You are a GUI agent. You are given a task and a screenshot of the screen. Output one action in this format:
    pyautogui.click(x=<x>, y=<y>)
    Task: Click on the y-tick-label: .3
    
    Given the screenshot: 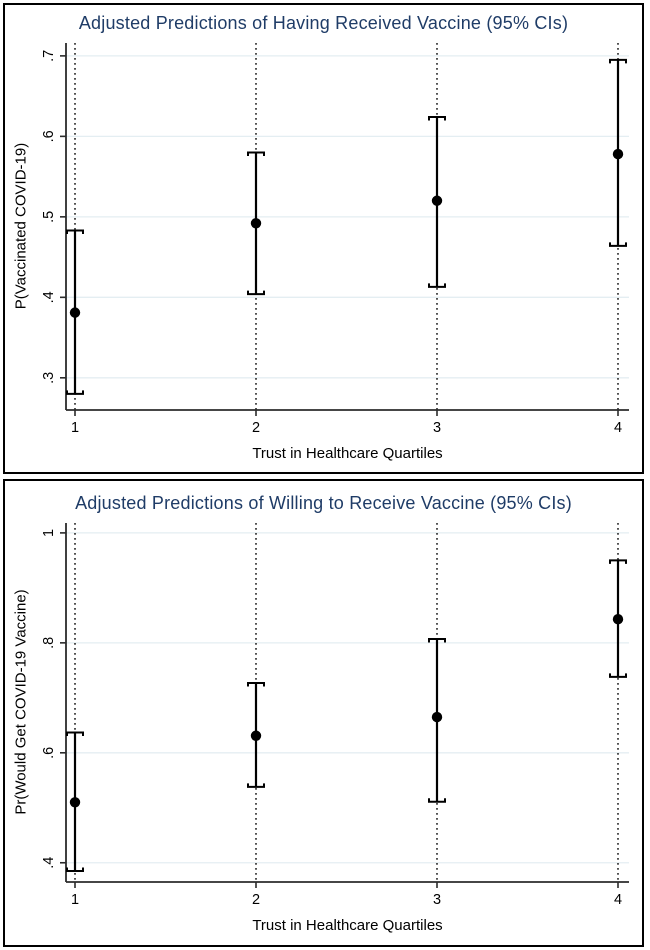 What is the action you would take?
    pyautogui.click(x=49, y=378)
    